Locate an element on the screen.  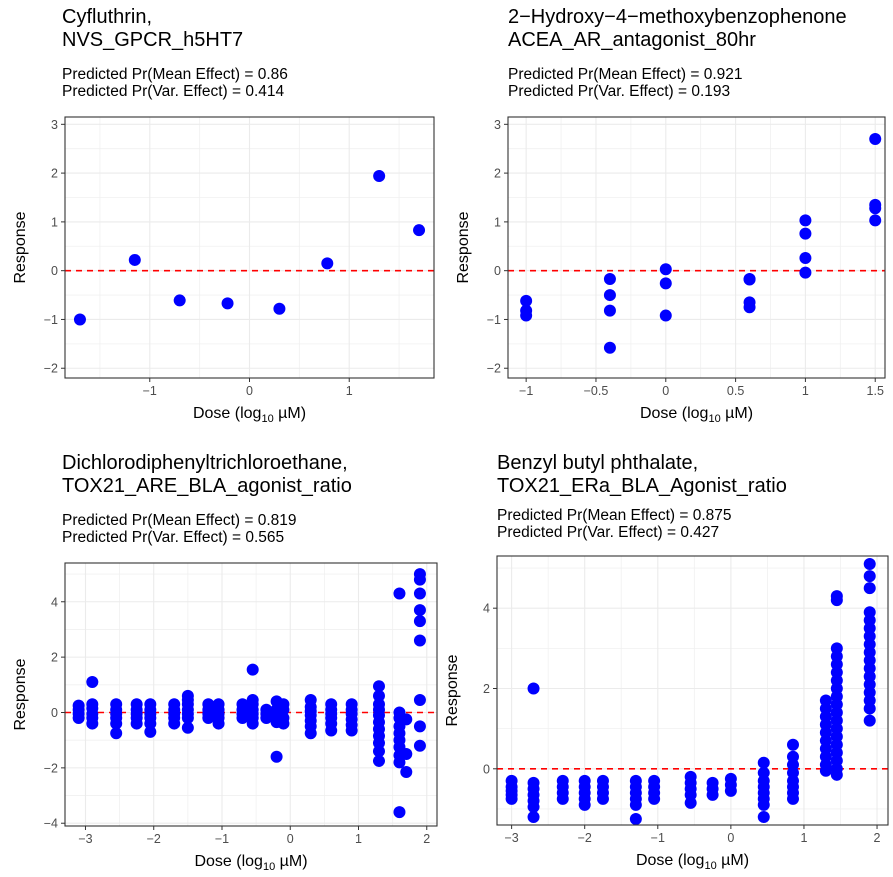
x-tick-label: 2 is located at coordinates (426, 839).